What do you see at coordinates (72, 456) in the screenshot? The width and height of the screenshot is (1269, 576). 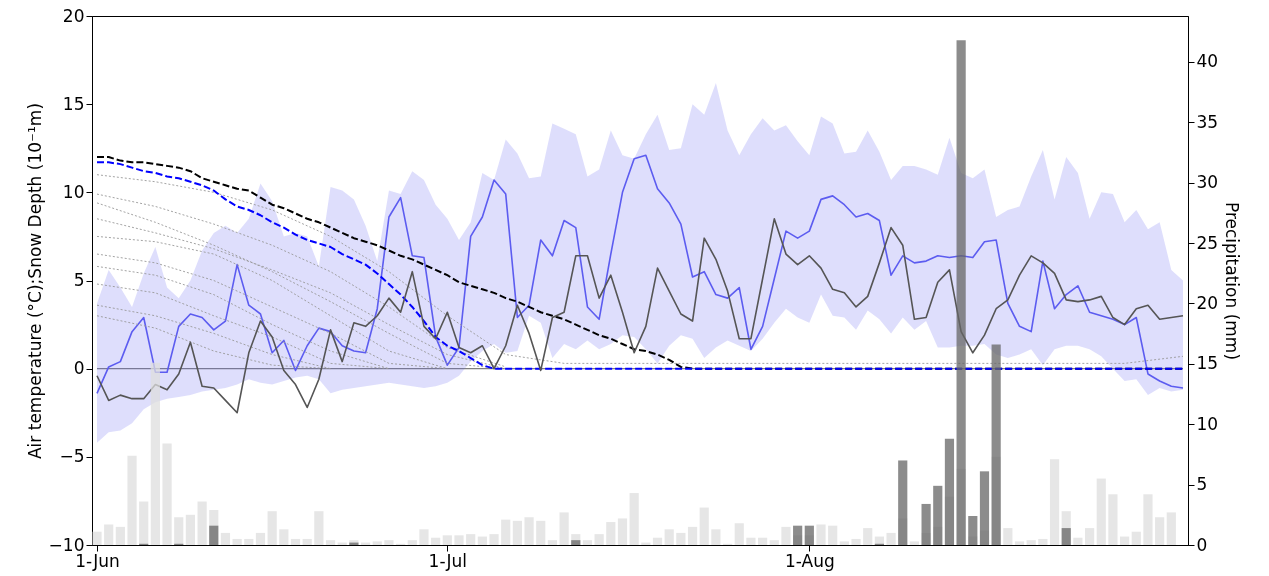 I see `y-tick-label: −5` at bounding box center [72, 456].